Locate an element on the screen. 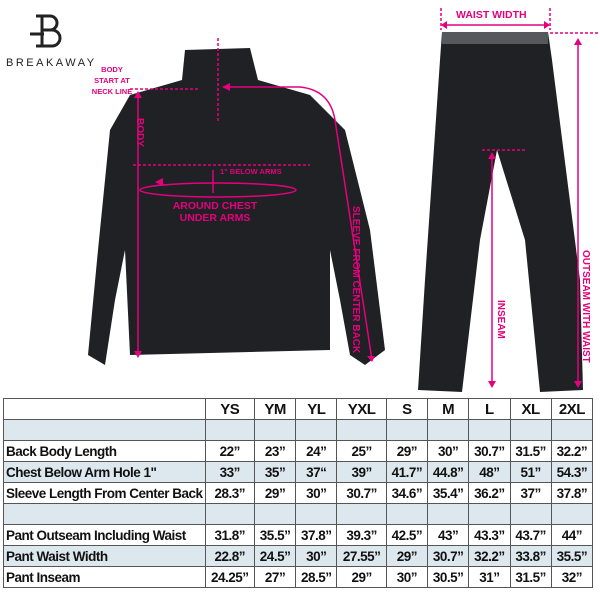 The width and height of the screenshot is (600, 600). inseam-label: INSEAM is located at coordinates (500, 319).